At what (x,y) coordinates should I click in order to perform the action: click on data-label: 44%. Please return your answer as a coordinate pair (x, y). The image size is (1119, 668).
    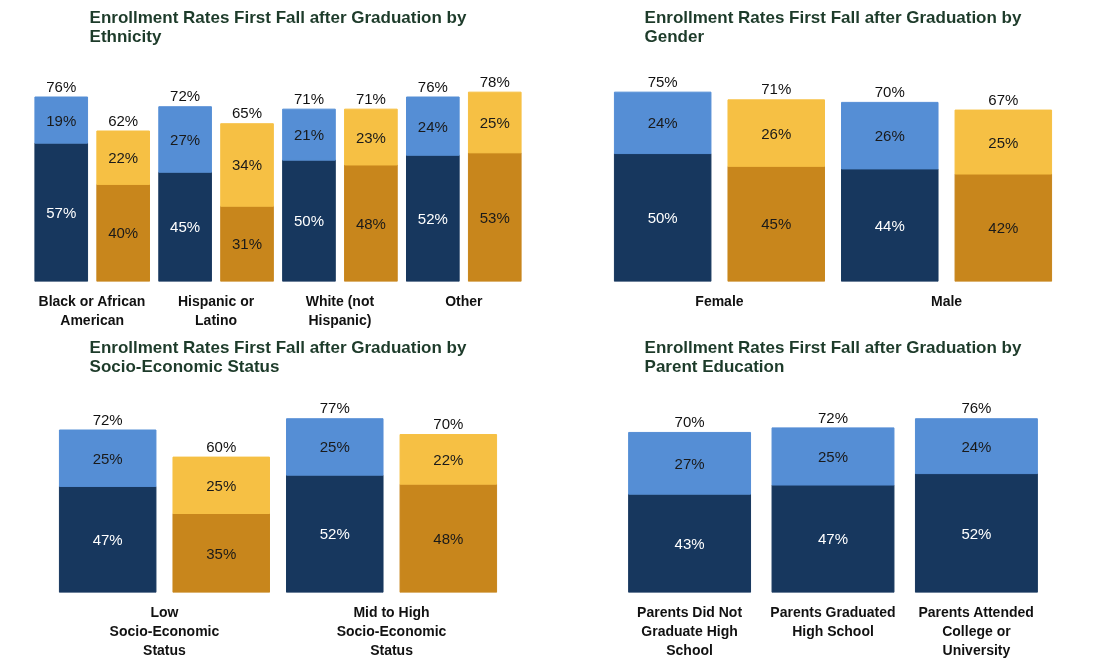
    Looking at the image, I should click on (889, 225).